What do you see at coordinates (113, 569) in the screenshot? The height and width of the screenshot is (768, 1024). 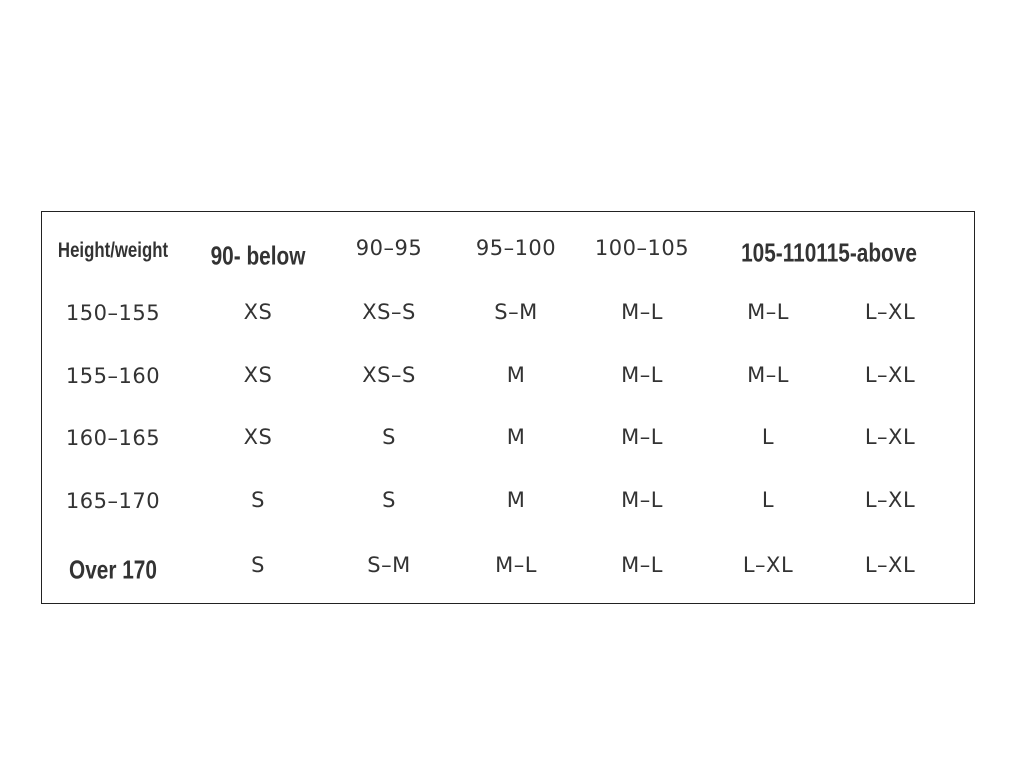 I see `row-height-label: Over 170` at bounding box center [113, 569].